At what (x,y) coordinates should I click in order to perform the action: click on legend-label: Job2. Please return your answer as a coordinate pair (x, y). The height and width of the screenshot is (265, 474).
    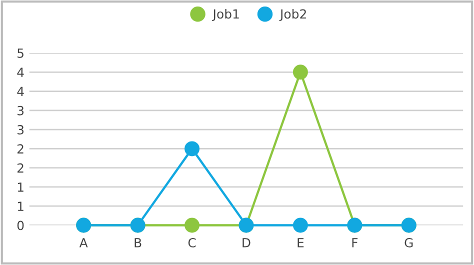
    Looking at the image, I should click on (292, 14).